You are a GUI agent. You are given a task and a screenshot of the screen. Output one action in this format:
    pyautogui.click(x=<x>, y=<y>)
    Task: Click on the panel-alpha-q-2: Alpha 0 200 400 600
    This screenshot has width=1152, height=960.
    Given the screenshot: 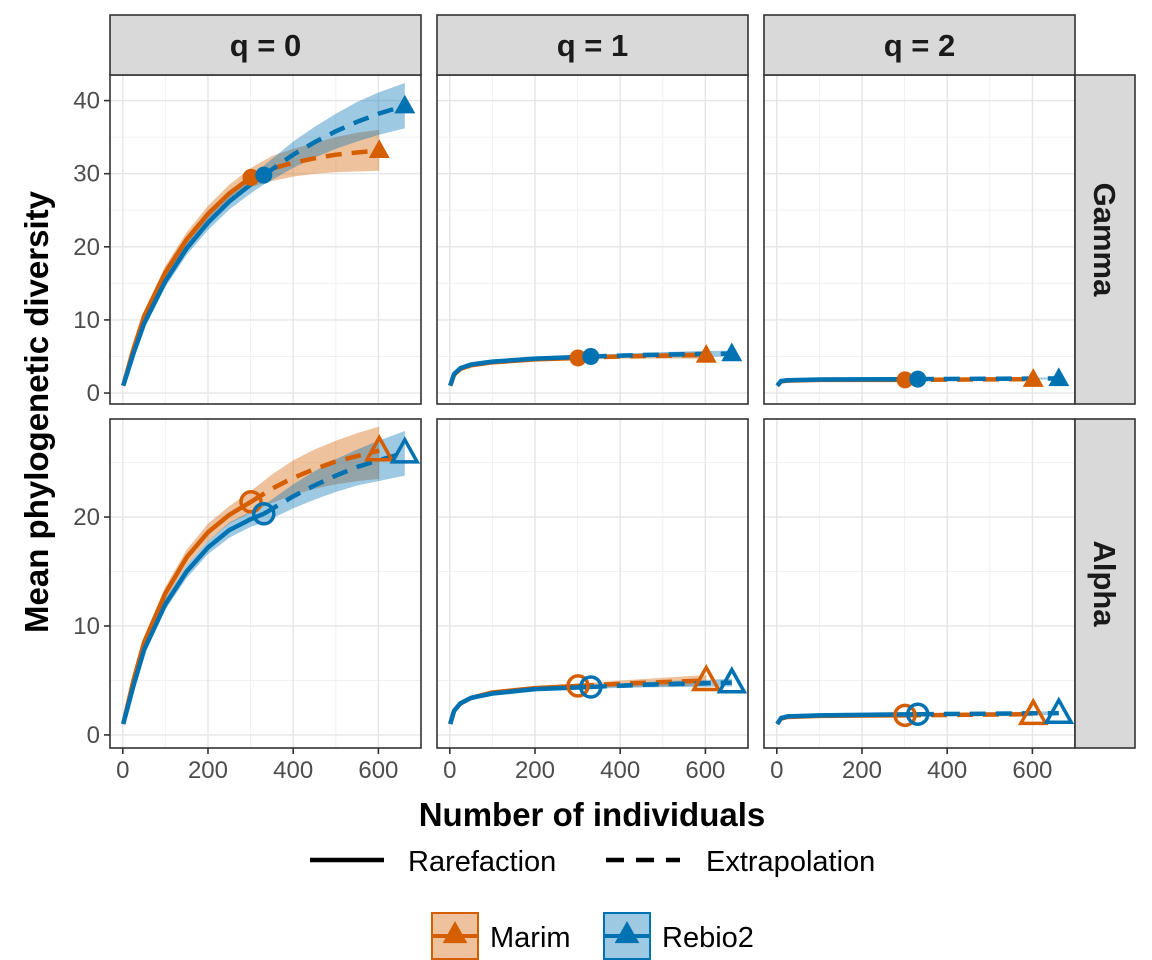 What is the action you would take?
    pyautogui.click(x=949, y=601)
    